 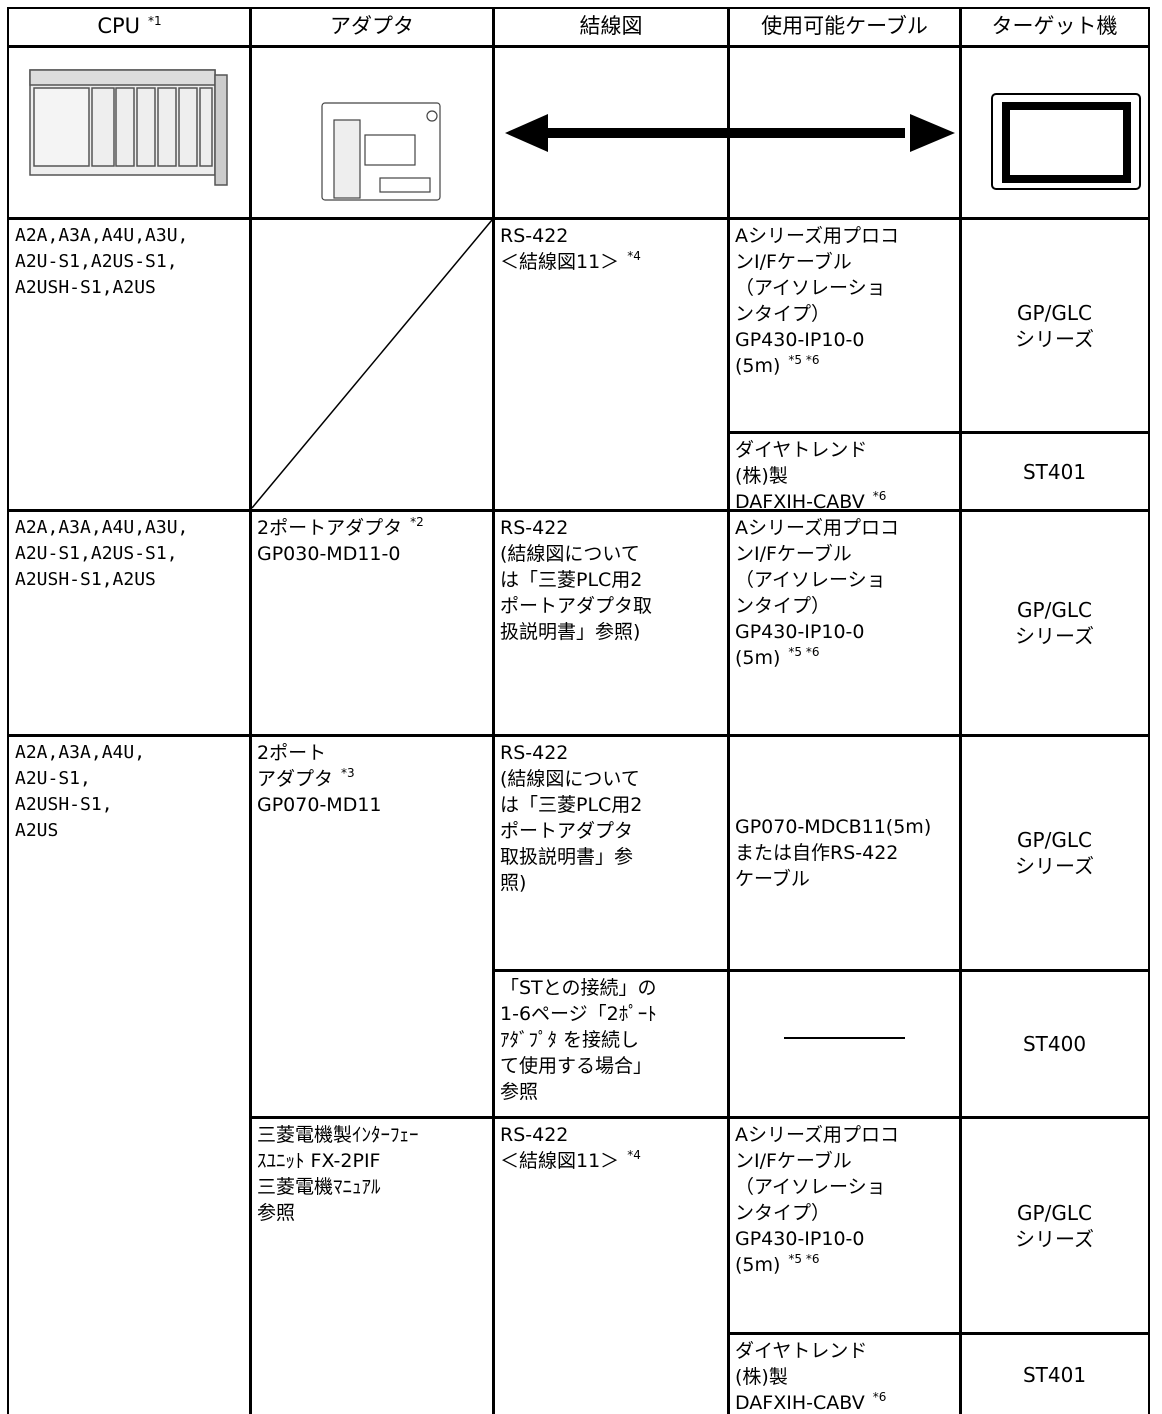 What do you see at coordinates (817, 528) in the screenshot?
I see `text-line: Aシリーズ用プロコ` at bounding box center [817, 528].